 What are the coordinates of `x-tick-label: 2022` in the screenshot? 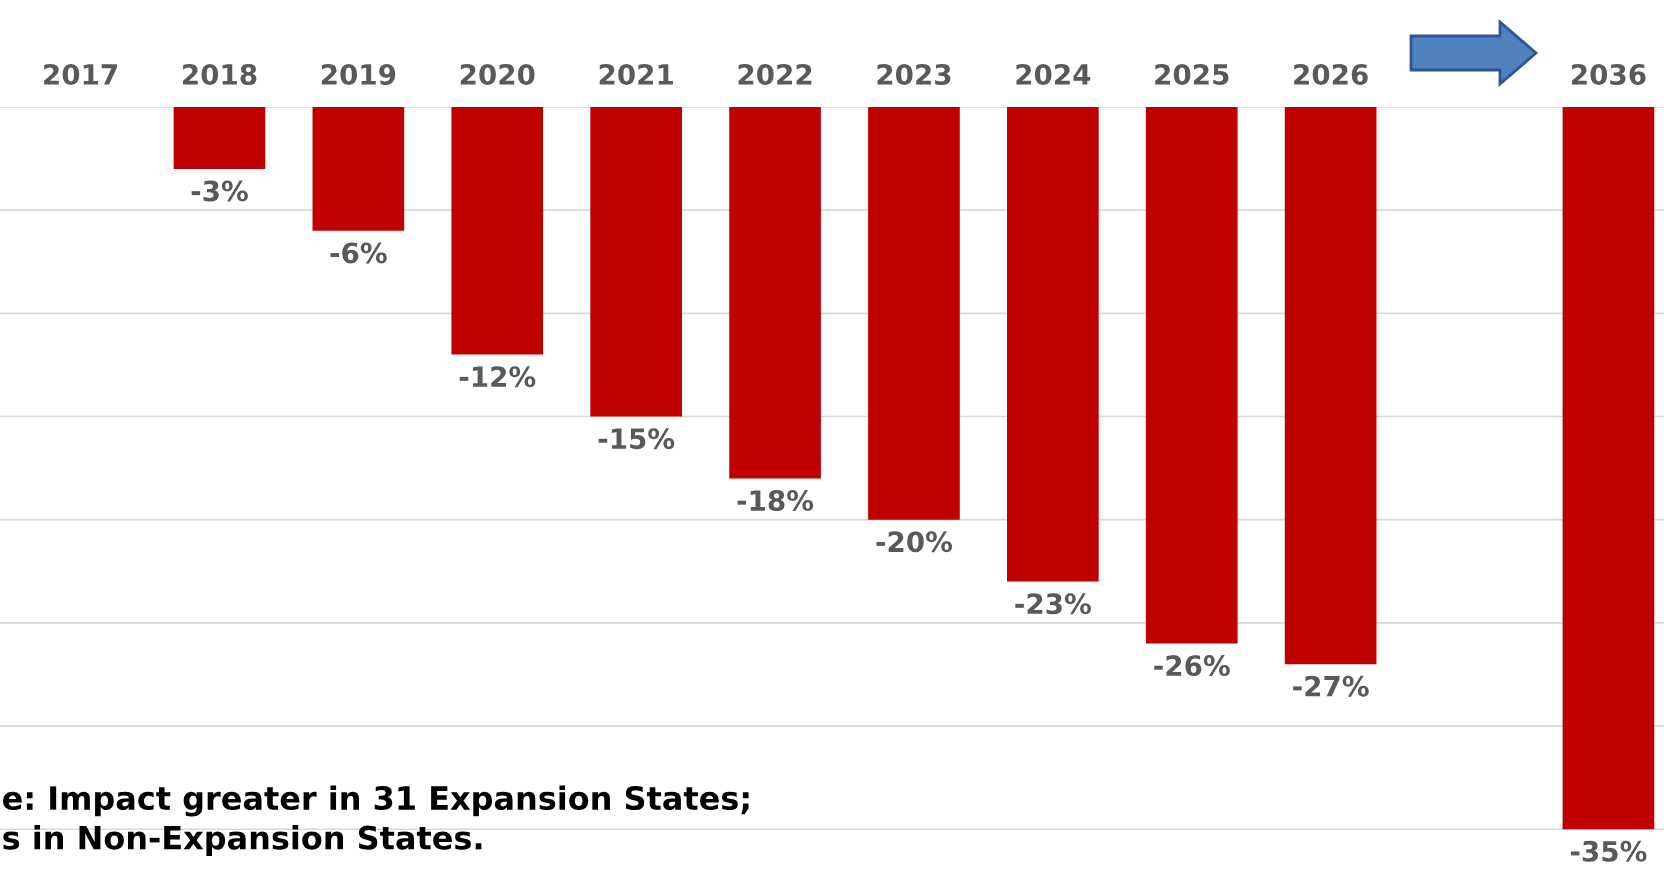 It's located at (775, 74).